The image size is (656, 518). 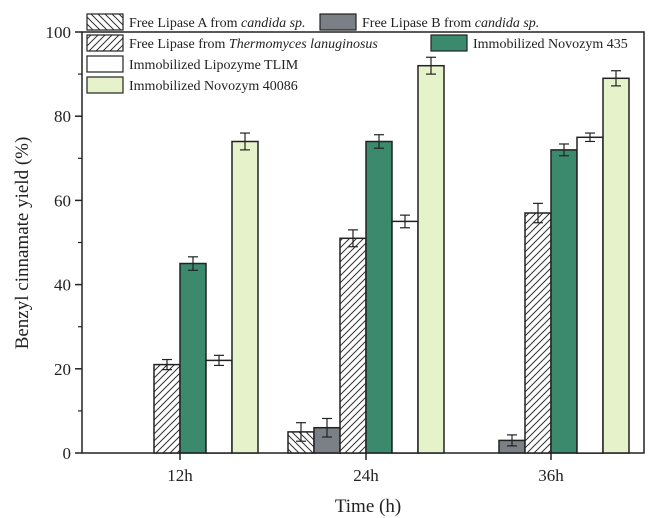 I want to click on legend-label-italic: Thermomyces lanuginosus, so click(x=303, y=44).